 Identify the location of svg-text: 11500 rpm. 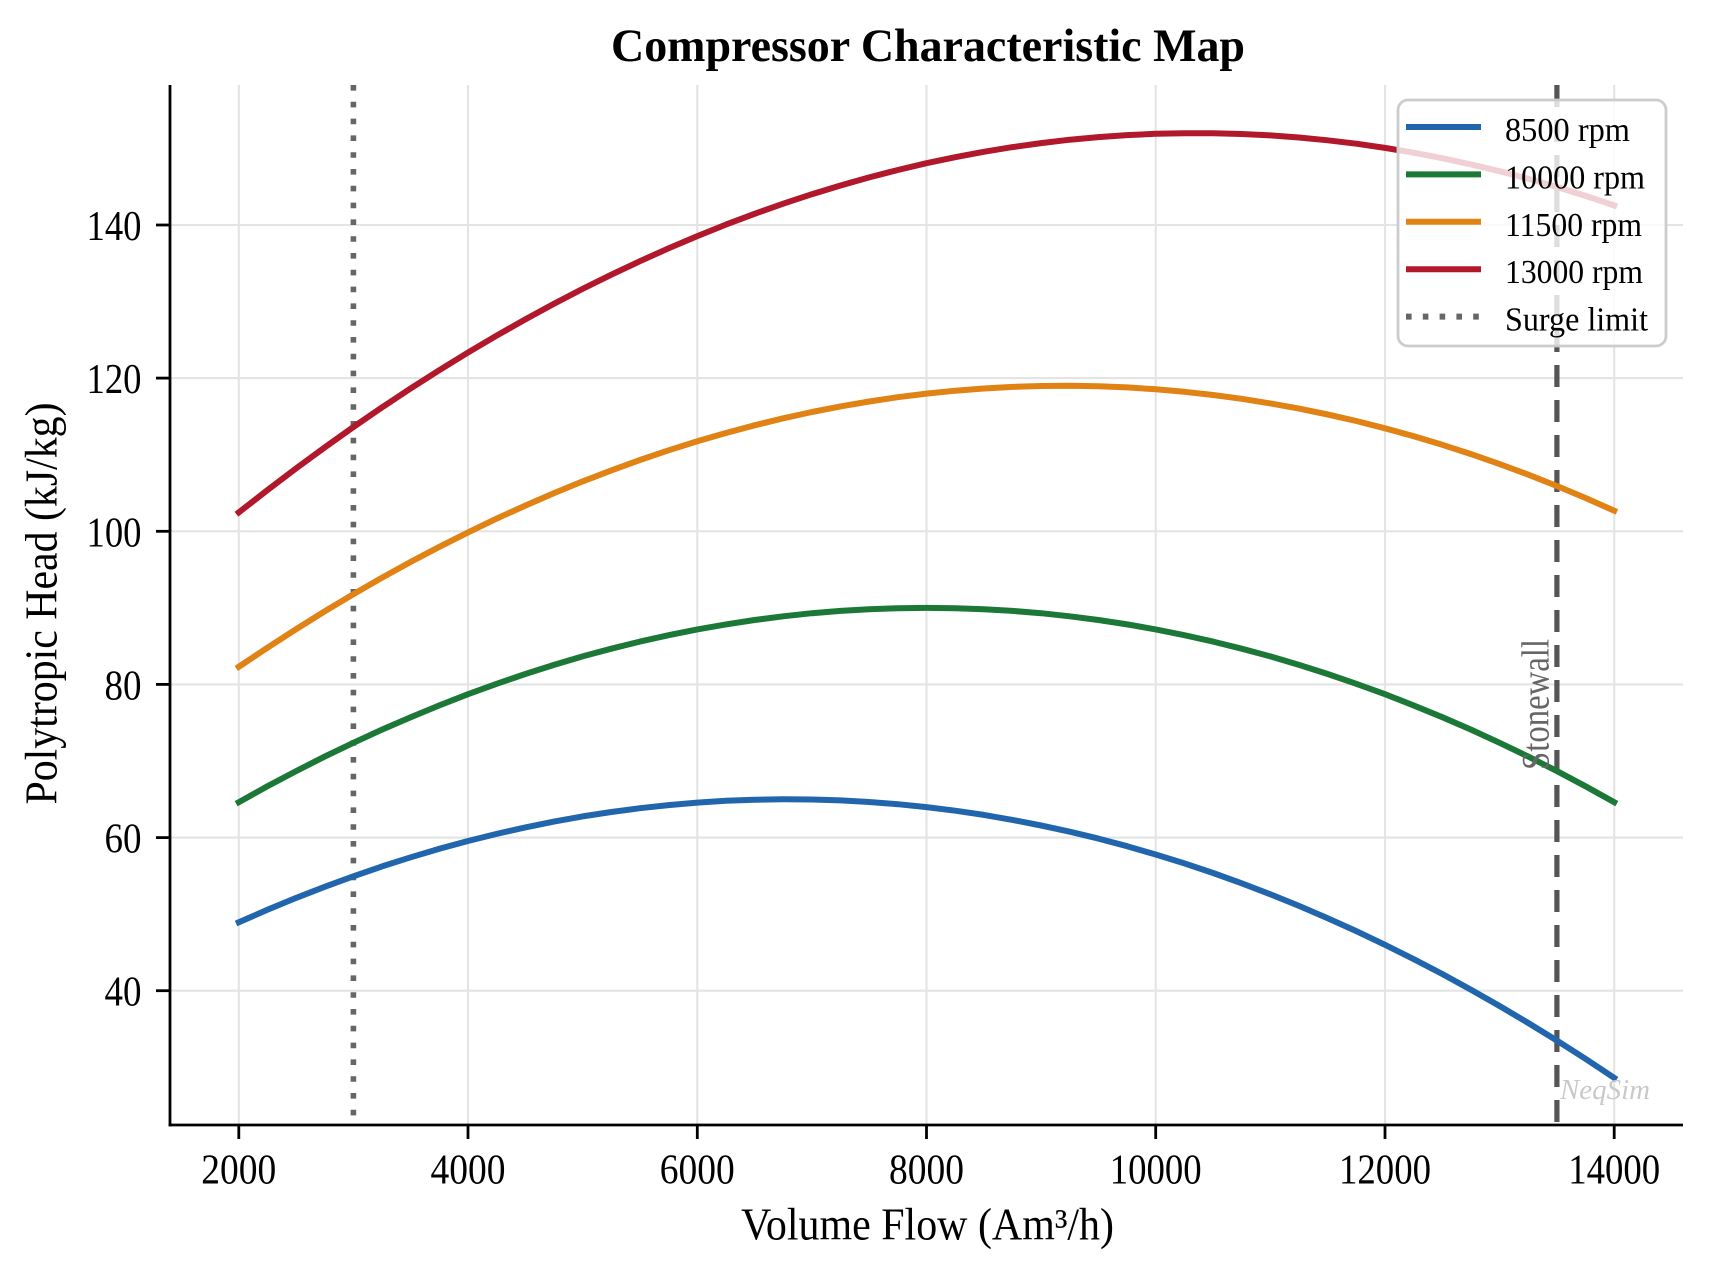
(1573, 225).